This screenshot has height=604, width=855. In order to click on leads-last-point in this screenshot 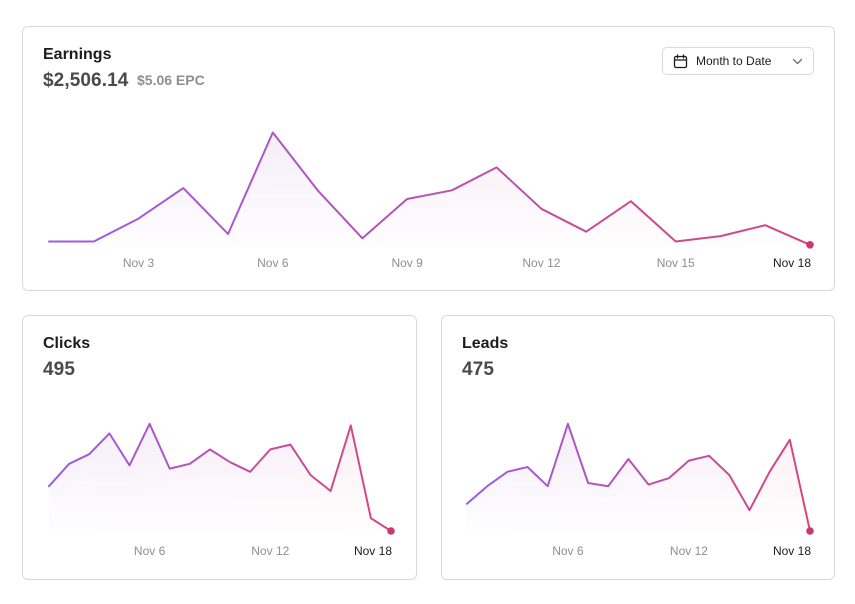, I will do `click(810, 531)`.